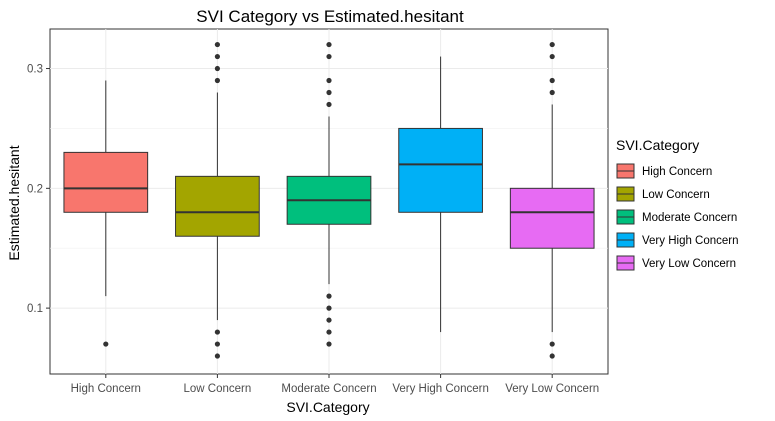  I want to click on legend-item: Very Low Concern, so click(676, 263).